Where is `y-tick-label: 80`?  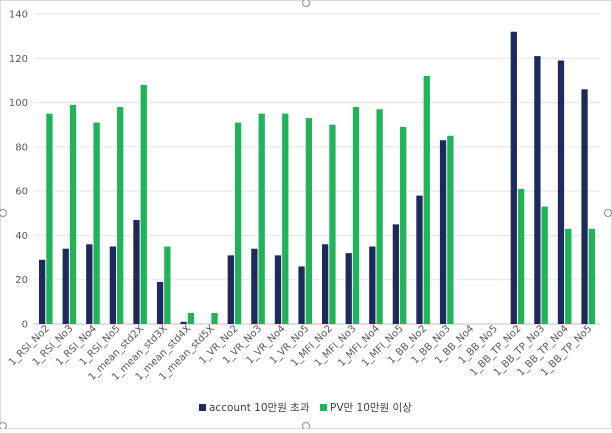
y-tick-label: 80 is located at coordinates (21, 147).